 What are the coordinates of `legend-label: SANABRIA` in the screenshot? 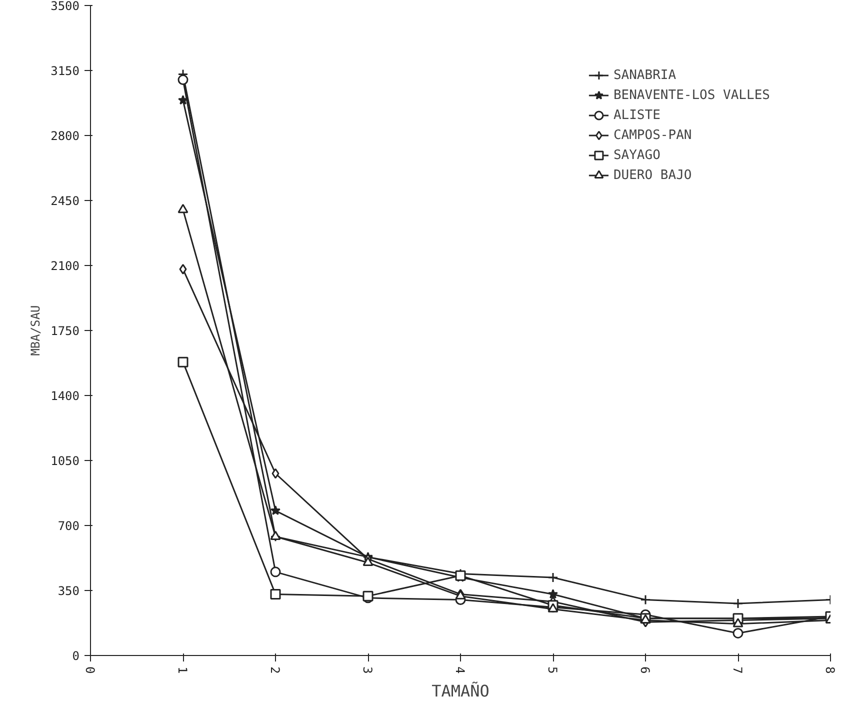 It's located at (644, 75).